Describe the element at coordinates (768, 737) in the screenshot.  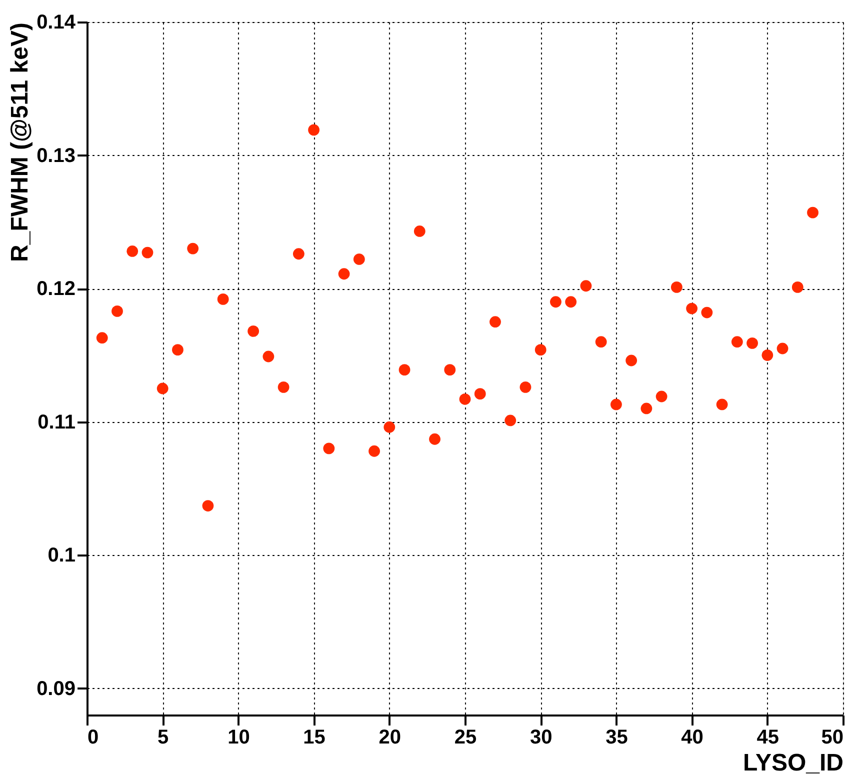
I see `x-tick-label: 45` at that location.